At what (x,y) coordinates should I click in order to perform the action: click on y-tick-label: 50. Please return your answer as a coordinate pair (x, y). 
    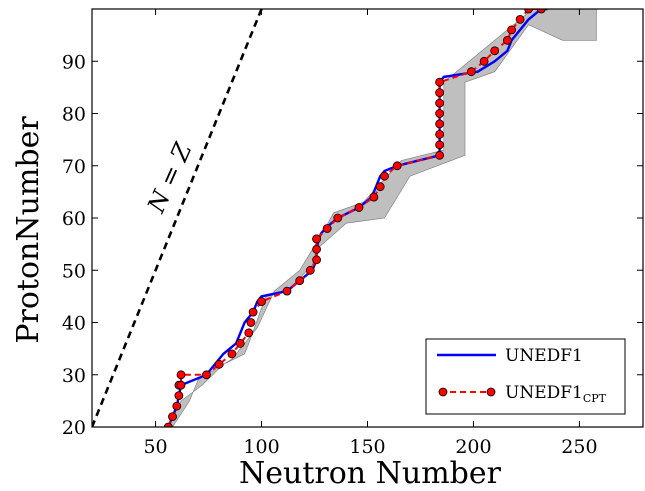
    Looking at the image, I should click on (74, 271).